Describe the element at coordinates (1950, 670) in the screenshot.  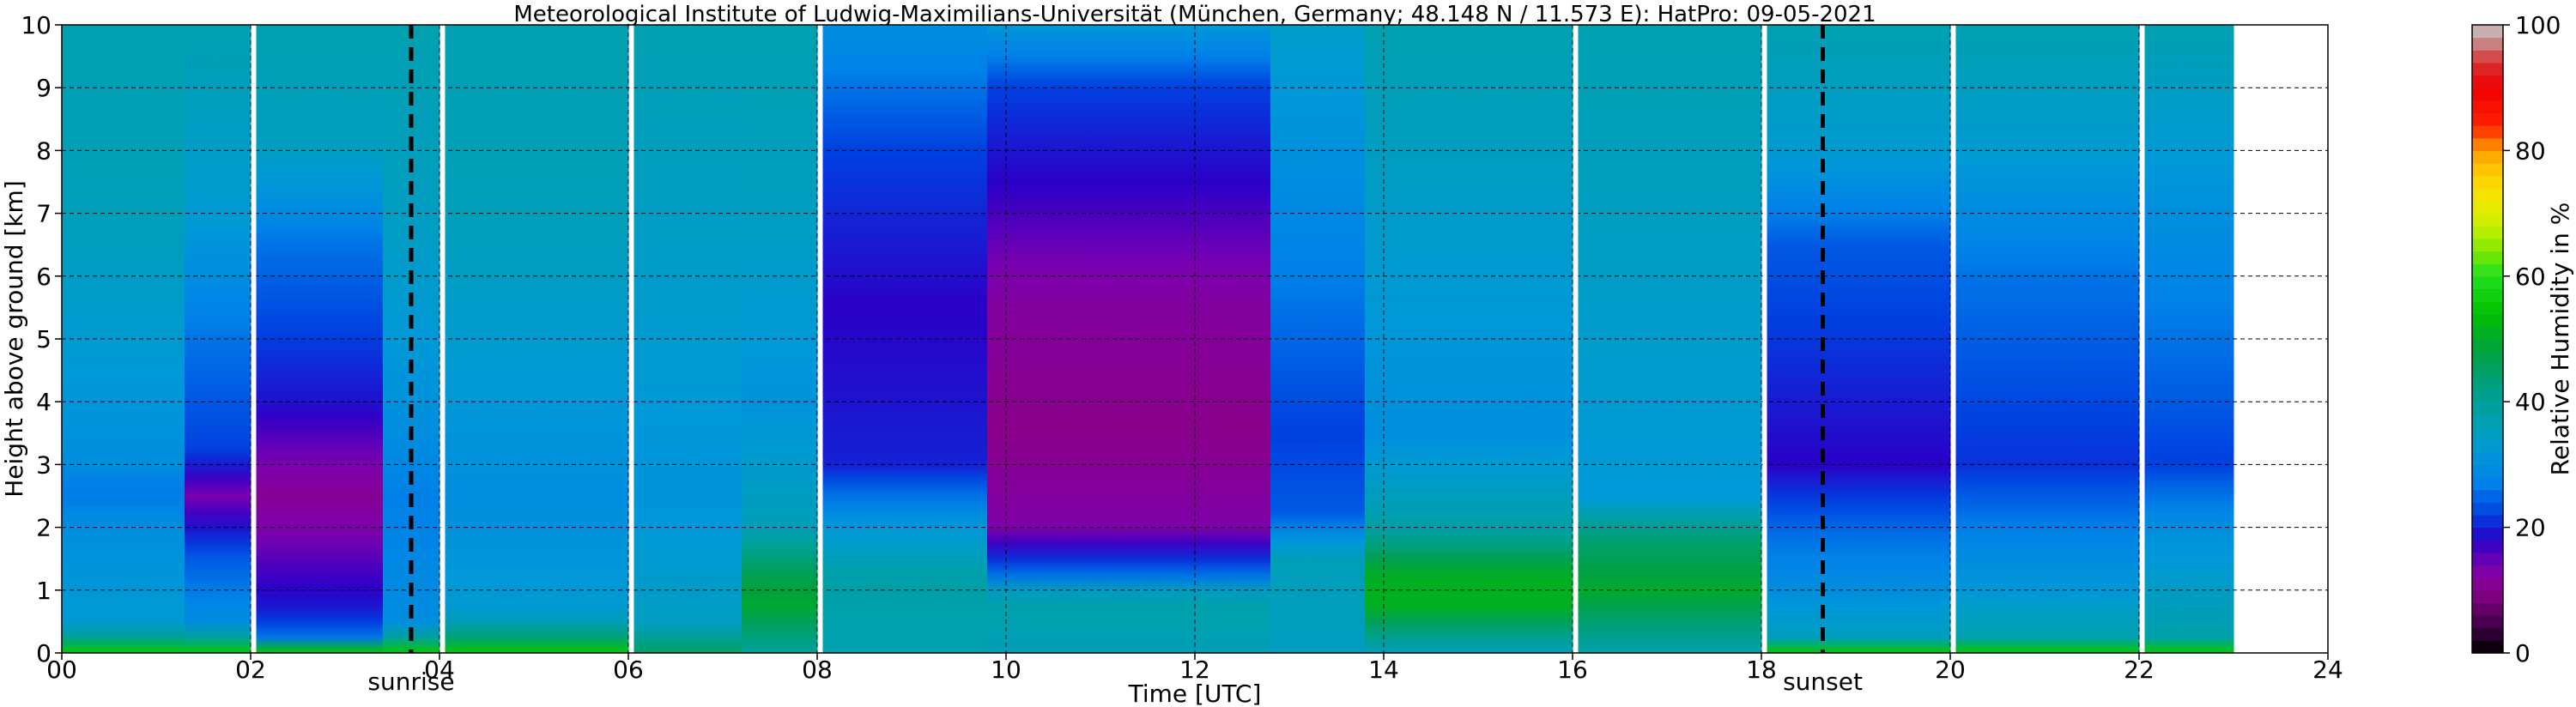
I see `x-tick-label: 20` at that location.